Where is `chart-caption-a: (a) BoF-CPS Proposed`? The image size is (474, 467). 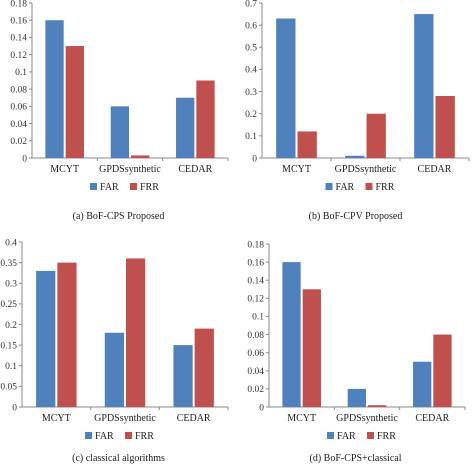
chart-caption-a: (a) BoF-CPS Proposed is located at coordinates (118, 216).